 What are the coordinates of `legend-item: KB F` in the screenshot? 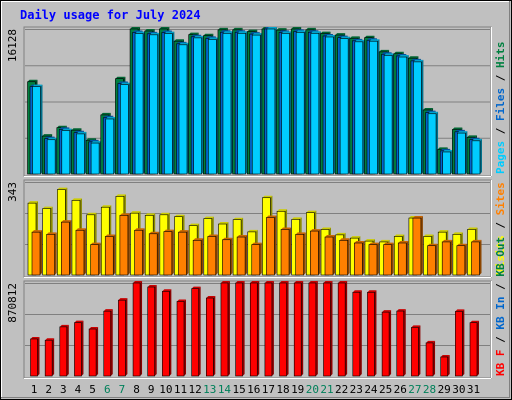 It's located at (500, 363).